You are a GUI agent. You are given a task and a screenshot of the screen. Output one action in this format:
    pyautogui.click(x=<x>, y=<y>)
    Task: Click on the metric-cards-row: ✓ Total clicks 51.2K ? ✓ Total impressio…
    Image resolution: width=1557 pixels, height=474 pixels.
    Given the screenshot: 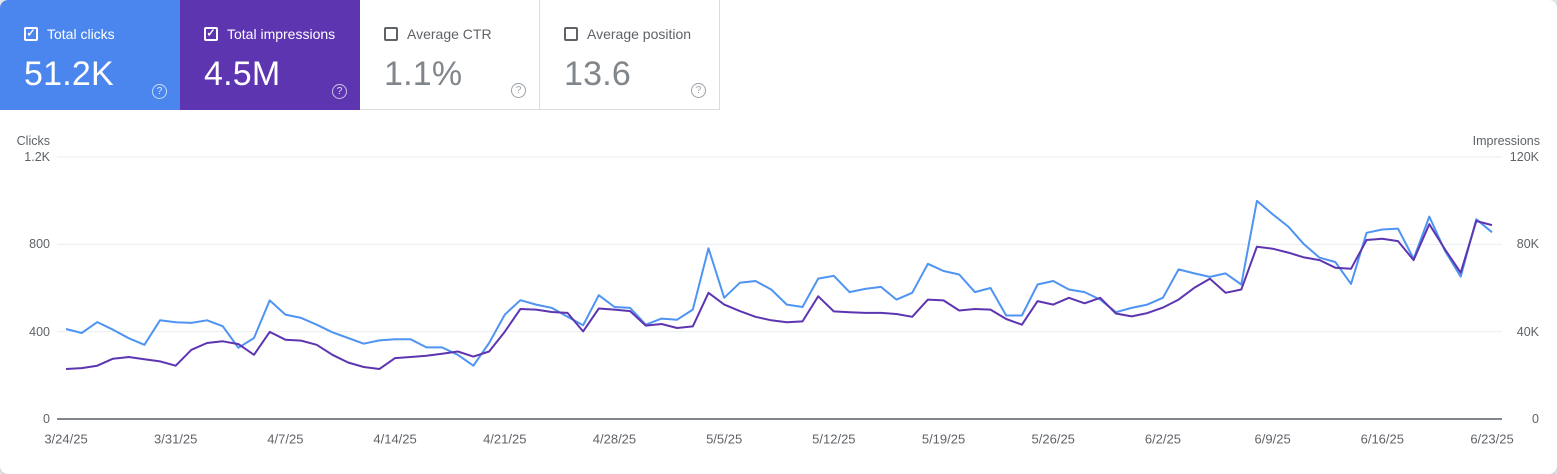 What is the action you would take?
    pyautogui.click(x=360, y=55)
    